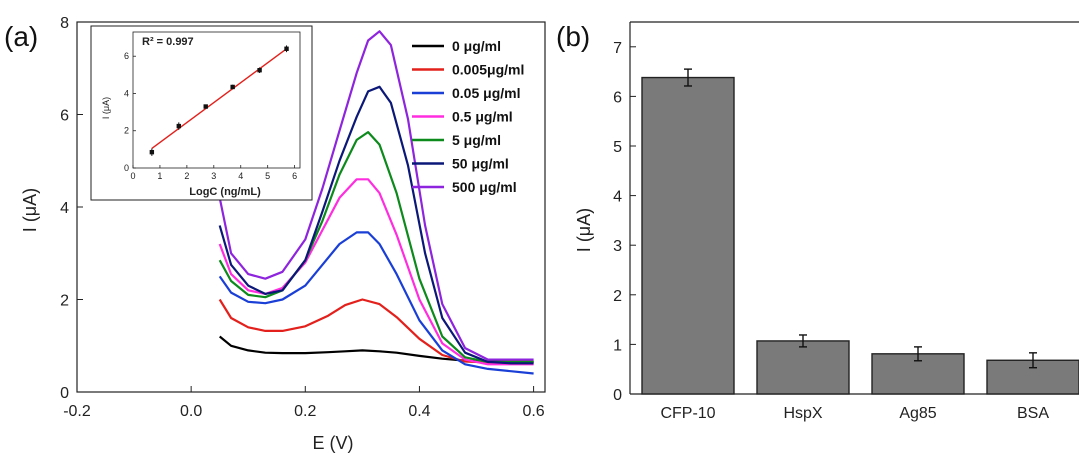  What do you see at coordinates (126, 168) in the screenshot?
I see `inset-y-tick-label: 0` at bounding box center [126, 168].